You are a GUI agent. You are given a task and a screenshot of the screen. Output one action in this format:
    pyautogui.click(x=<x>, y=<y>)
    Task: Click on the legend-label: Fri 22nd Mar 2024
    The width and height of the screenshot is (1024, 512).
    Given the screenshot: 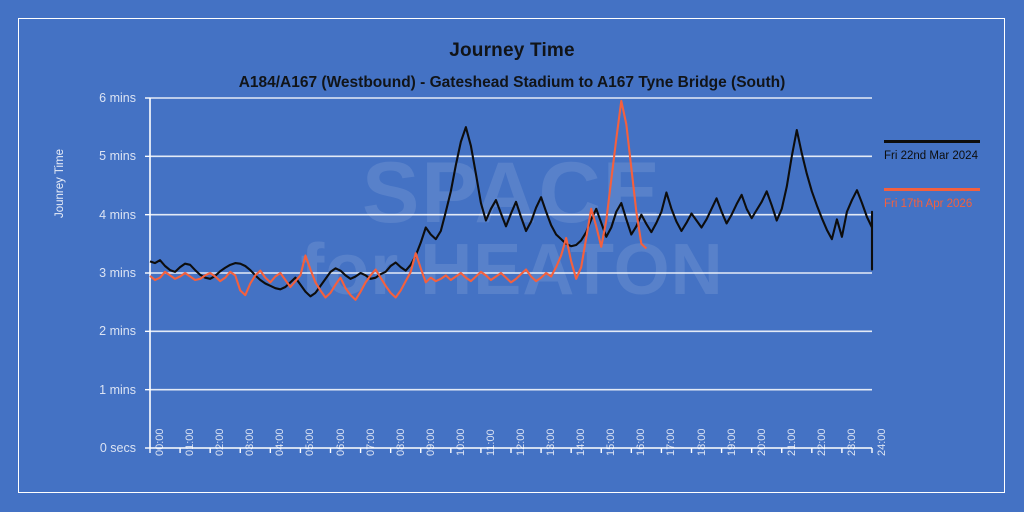 What is the action you would take?
    pyautogui.click(x=931, y=156)
    